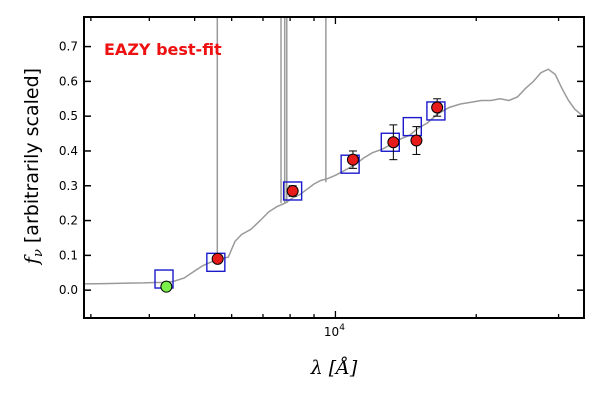  I want to click on y-tick-label: 0.2, so click(68, 221).